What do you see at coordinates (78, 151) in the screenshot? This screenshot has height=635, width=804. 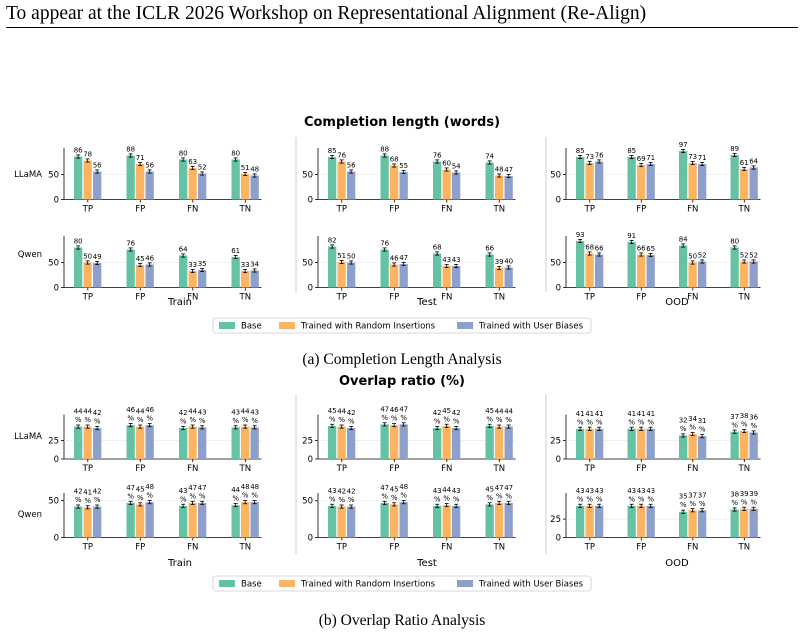 I see `data-label: 86` at bounding box center [78, 151].